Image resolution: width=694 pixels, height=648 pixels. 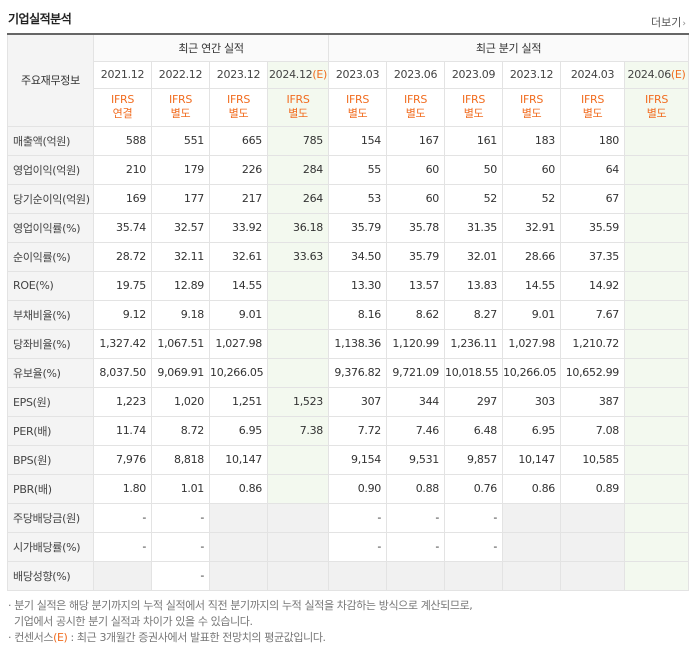 What do you see at coordinates (238, 401) in the screenshot?
I see `table-cell: 1,251` at bounding box center [238, 401].